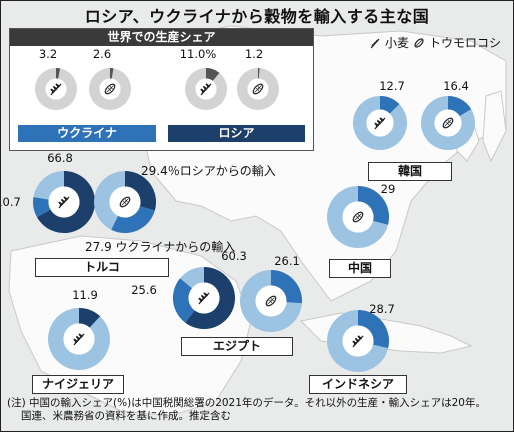  Describe the element at coordinates (392, 86) in the screenshot. I see `data-label: 12.7` at that location.